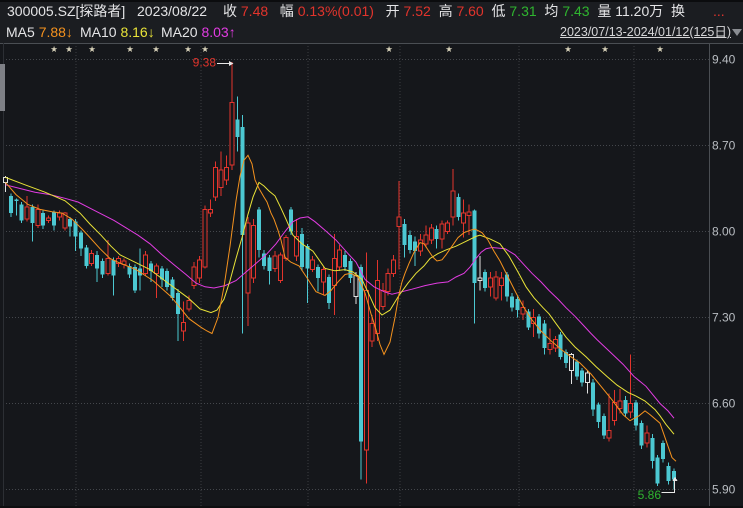  I want to click on svg-text: 6.60, so click(724, 404).